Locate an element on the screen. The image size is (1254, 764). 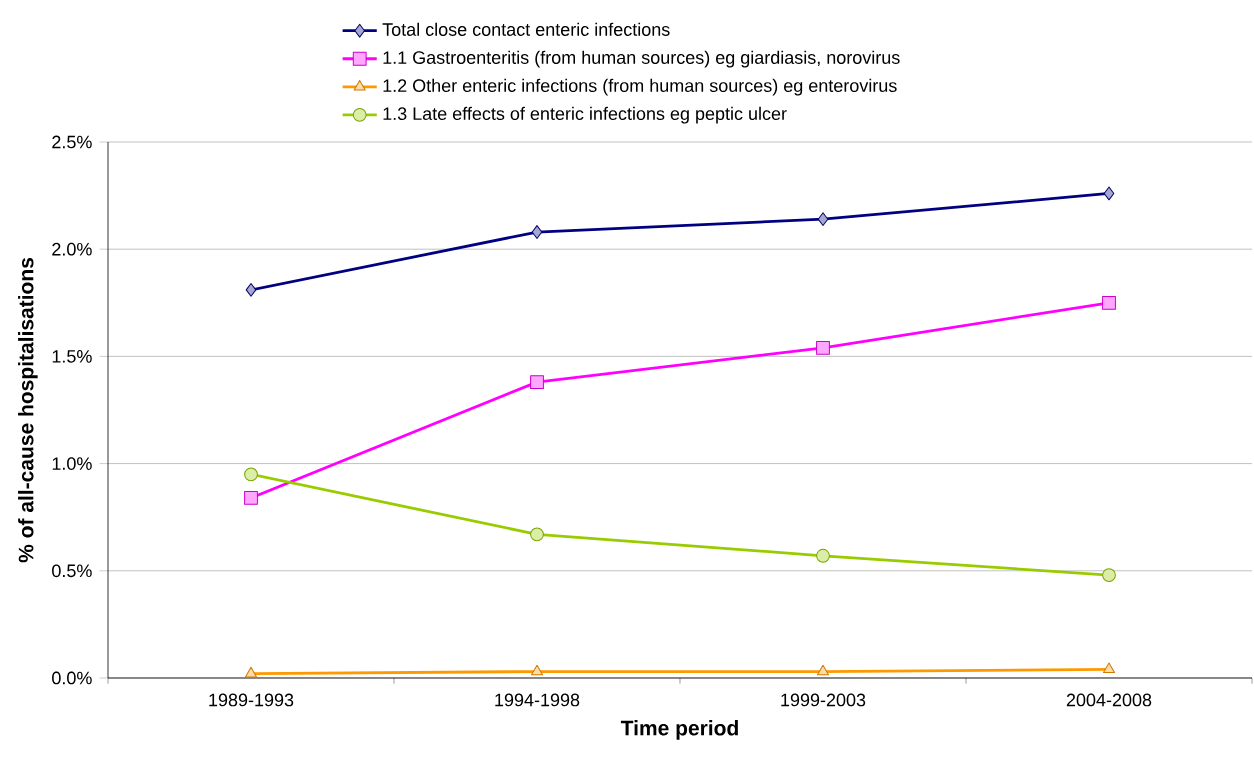
y-tick-label: 1.0% is located at coordinates (72, 463).